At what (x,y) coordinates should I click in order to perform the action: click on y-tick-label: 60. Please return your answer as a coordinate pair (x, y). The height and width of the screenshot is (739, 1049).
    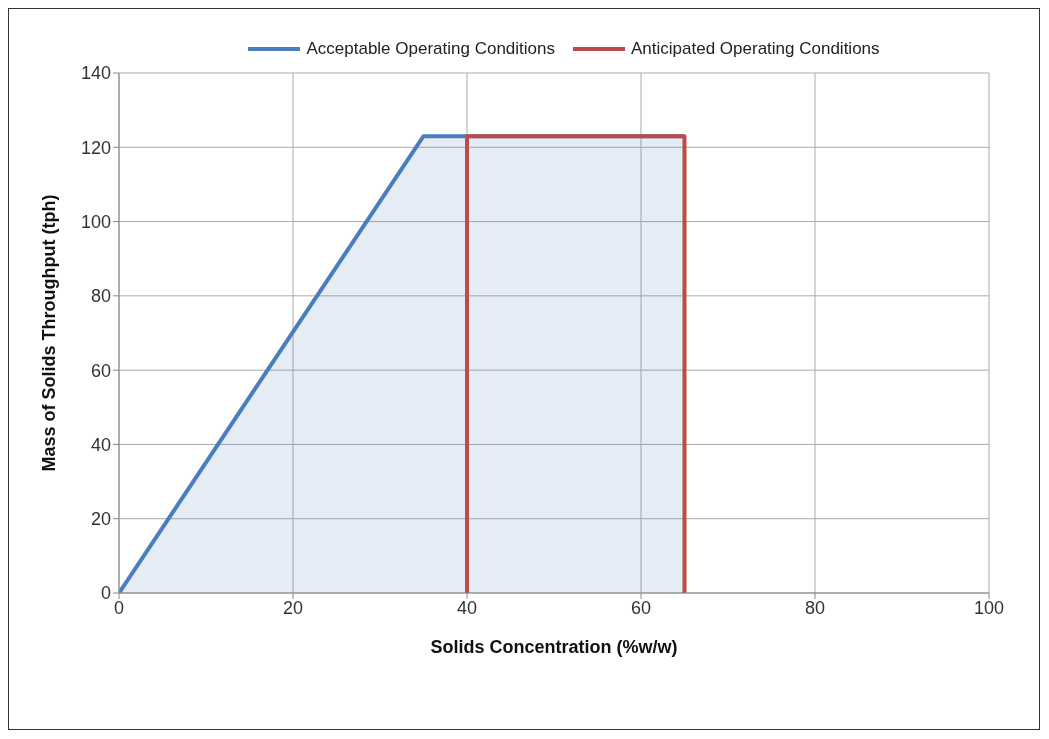
    Looking at the image, I should click on (100, 370).